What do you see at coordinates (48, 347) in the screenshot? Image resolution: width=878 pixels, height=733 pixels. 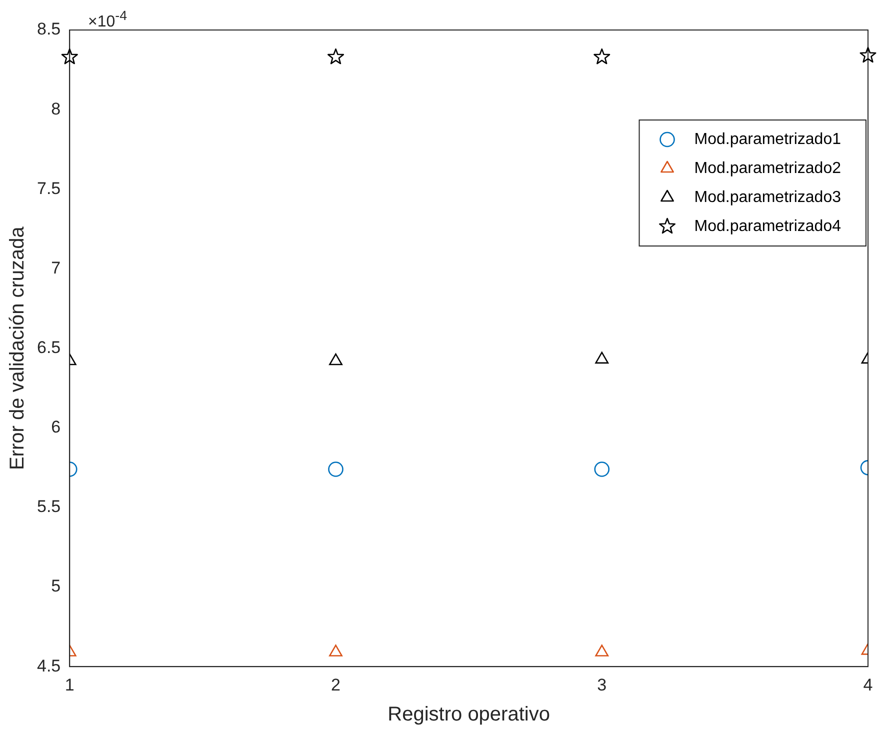 I see `y-tick-label: 6.5` at bounding box center [48, 347].